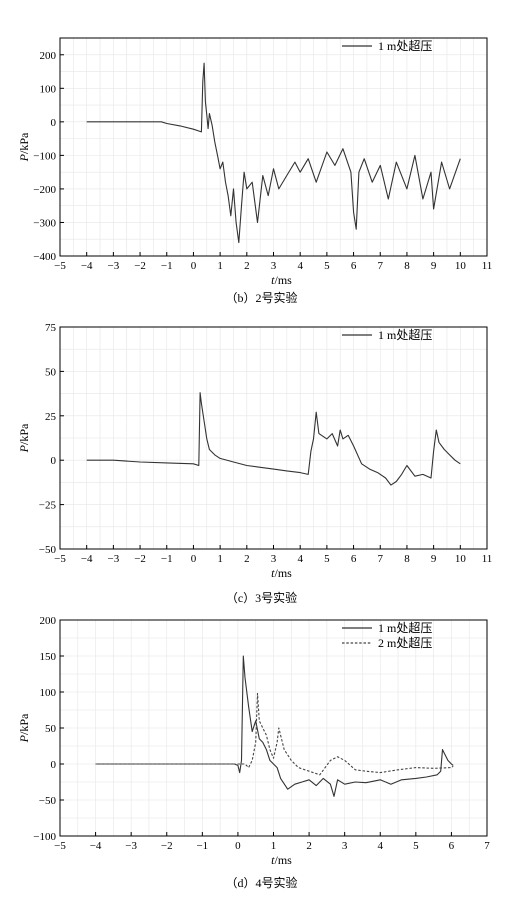 The height and width of the screenshot is (899, 512). I want to click on y-tick-label: −25, so click(48, 506).